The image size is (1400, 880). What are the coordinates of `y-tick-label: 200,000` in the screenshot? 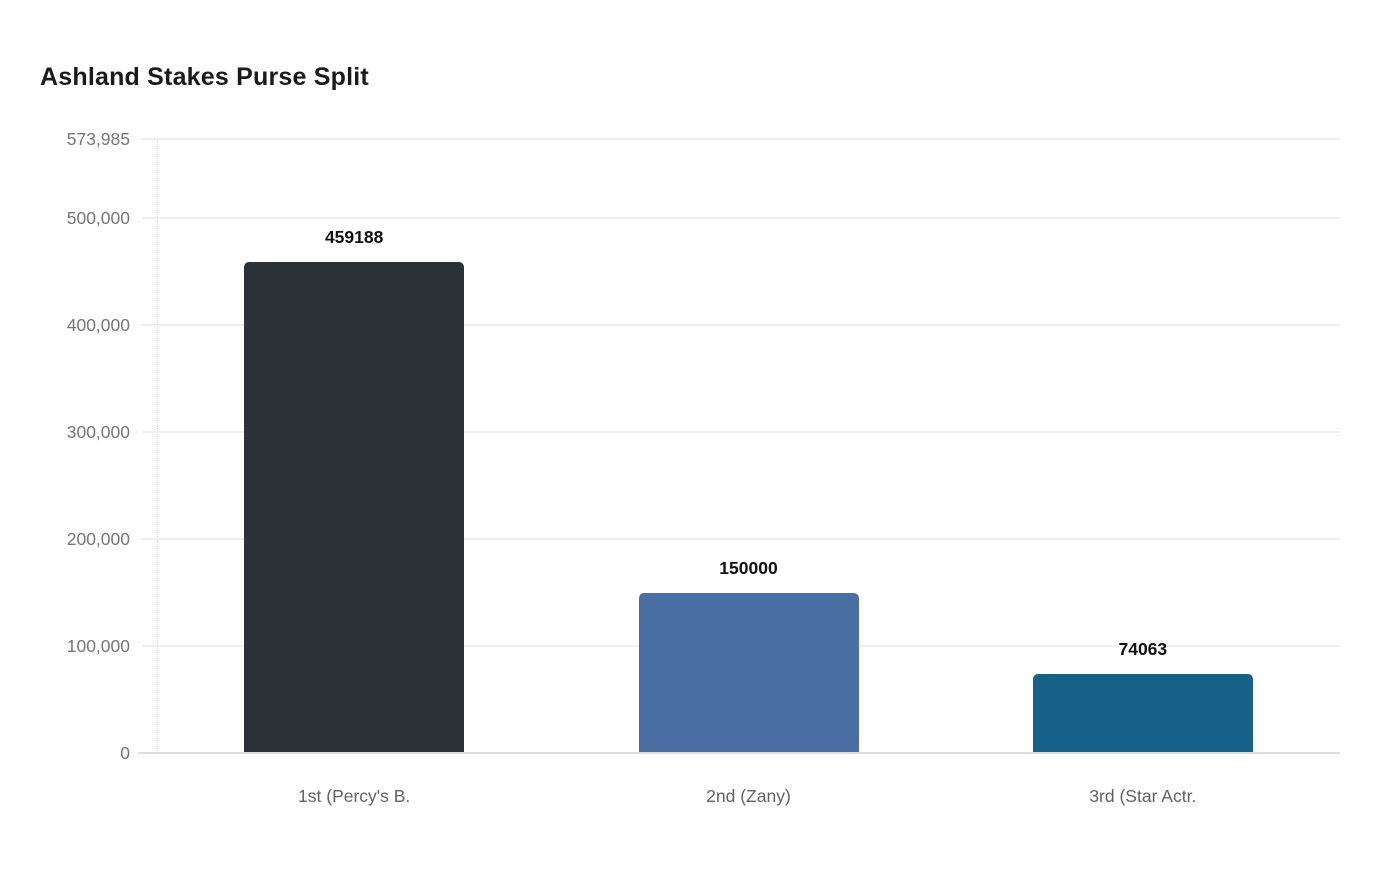 It's located at (98, 539).